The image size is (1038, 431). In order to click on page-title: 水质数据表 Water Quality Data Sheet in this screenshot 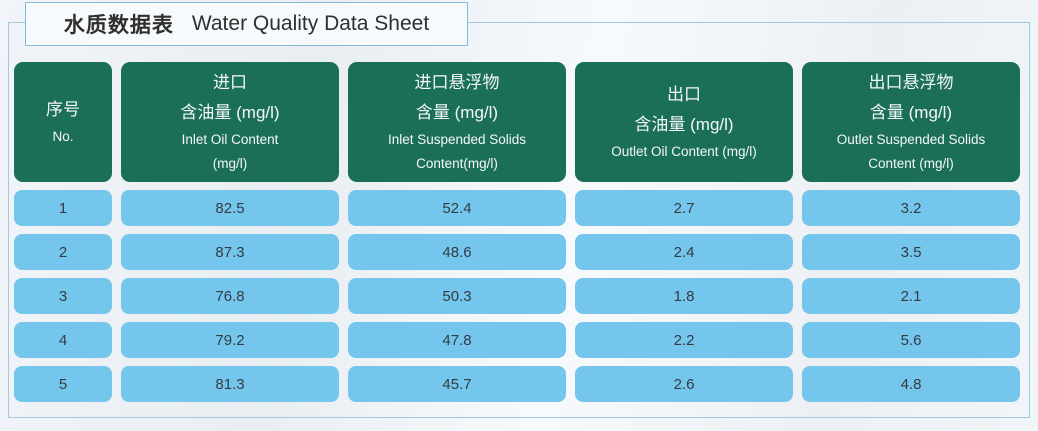, I will do `click(246, 24)`.